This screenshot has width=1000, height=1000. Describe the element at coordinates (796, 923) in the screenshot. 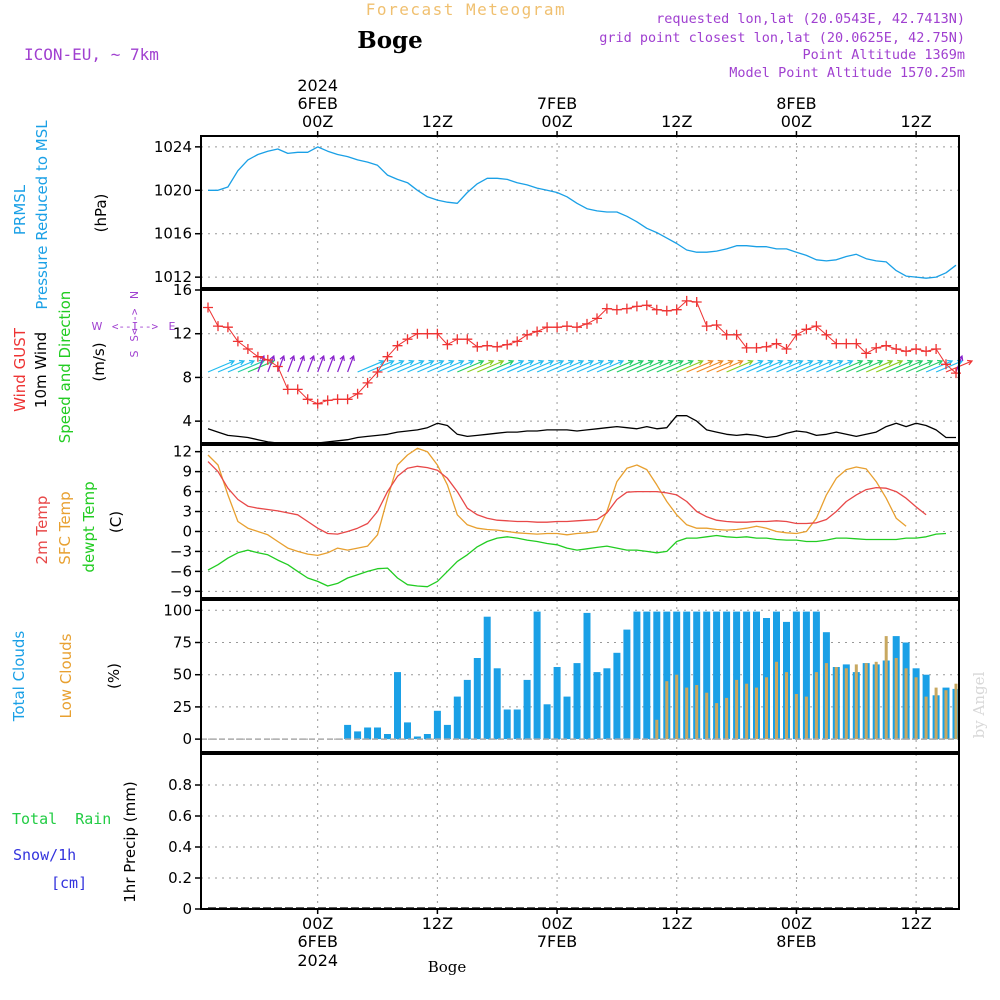

I see `bottom-xtick-label-4: 00Z` at that location.